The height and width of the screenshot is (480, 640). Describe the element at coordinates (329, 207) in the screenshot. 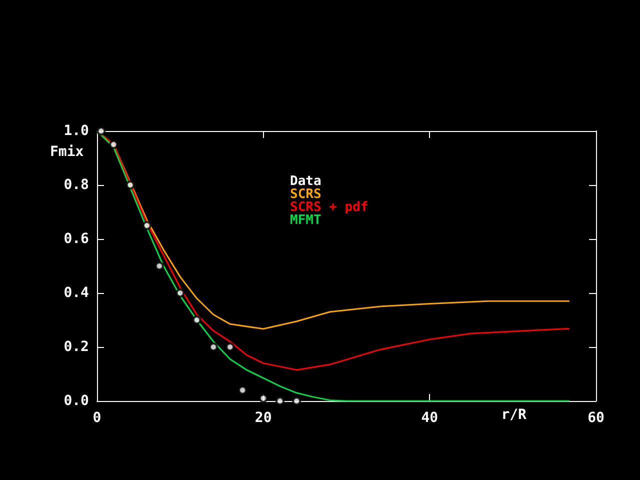

I see `text: SCRS + pdf` at that location.